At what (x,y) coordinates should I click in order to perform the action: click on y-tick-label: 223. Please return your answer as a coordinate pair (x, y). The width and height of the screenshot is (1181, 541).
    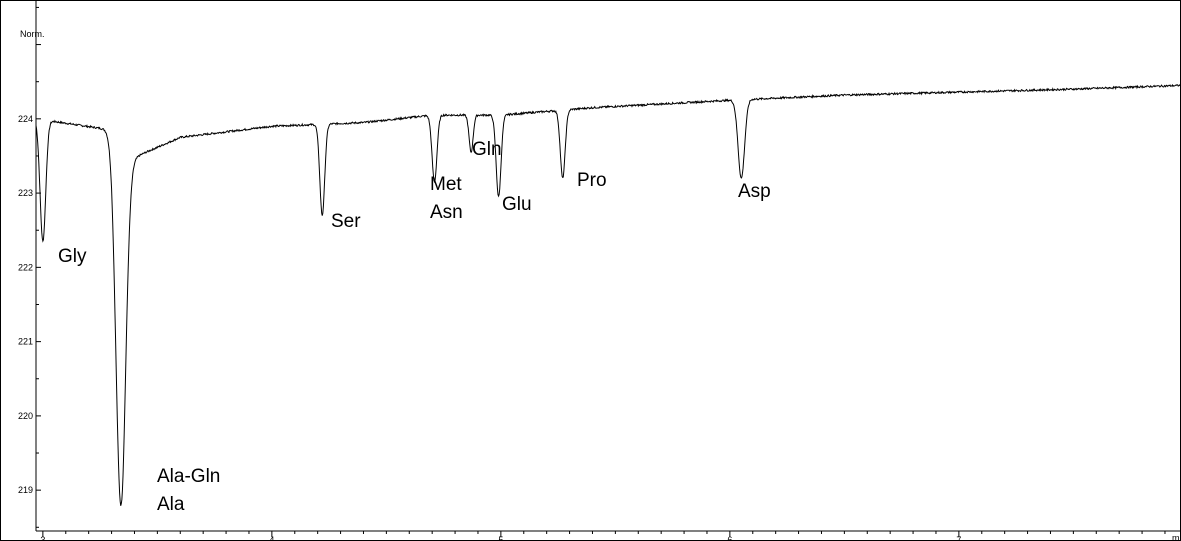
    Looking at the image, I should click on (25, 193).